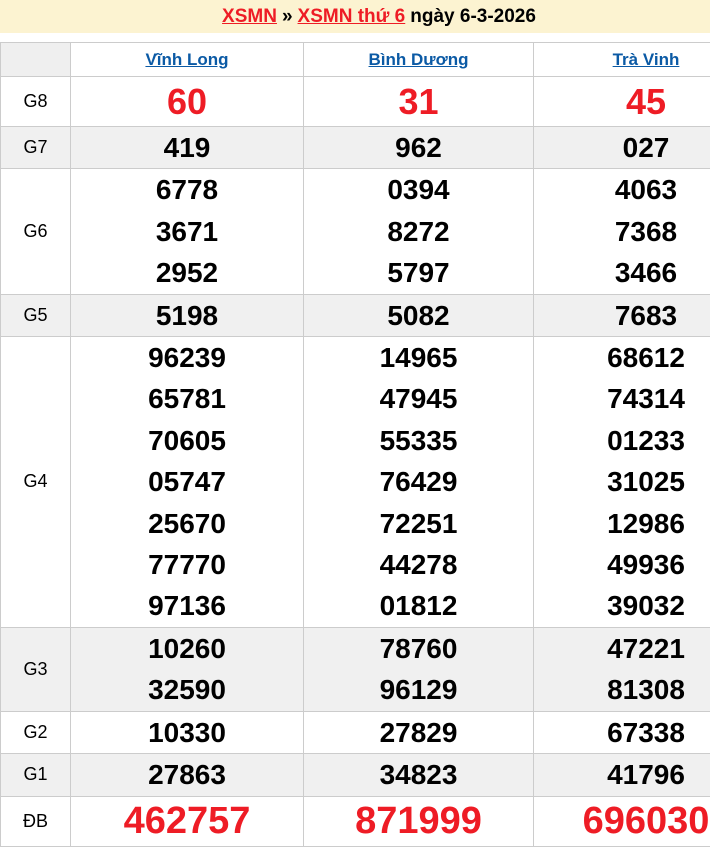 This screenshot has width=710, height=847. What do you see at coordinates (622, 523) in the screenshot?
I see `prize-number: 12986` at bounding box center [622, 523].